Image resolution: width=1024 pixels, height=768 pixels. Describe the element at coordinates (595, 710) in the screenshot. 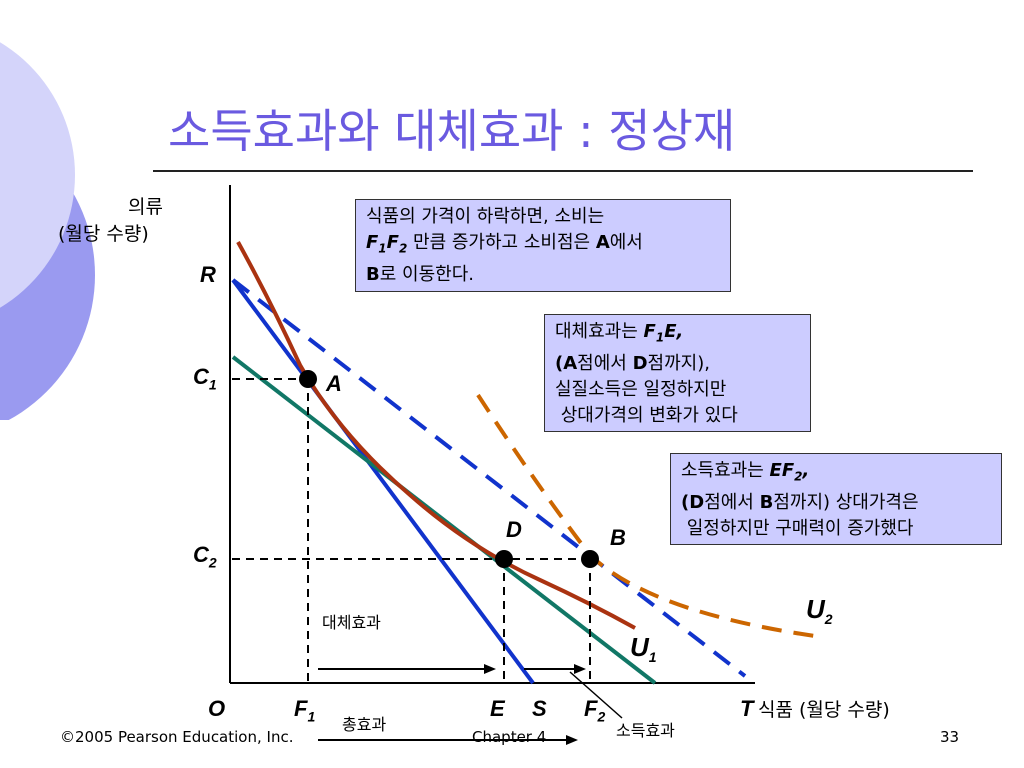

I see `label-f2: F2` at that location.